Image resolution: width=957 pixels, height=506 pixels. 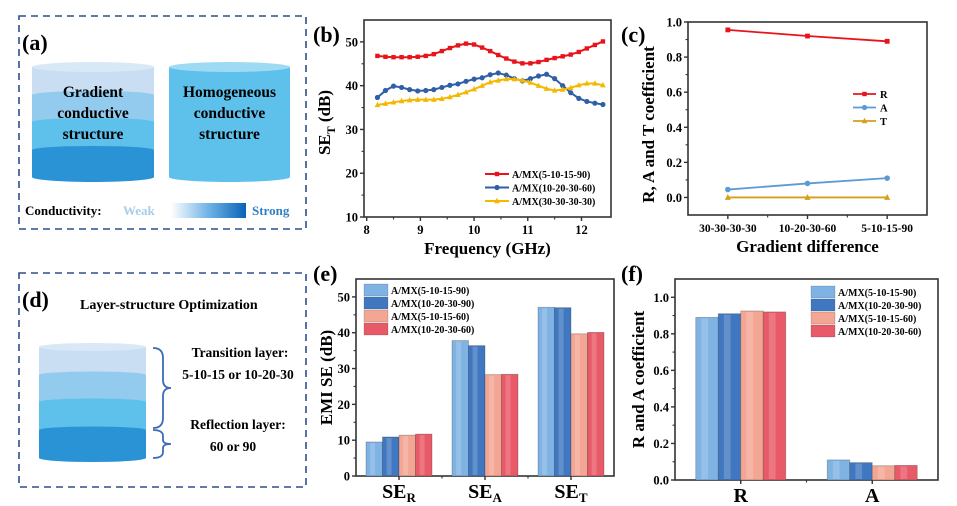 What do you see at coordinates (807, 246) in the screenshot?
I see `x-axis-label: Gradient difference` at bounding box center [807, 246].